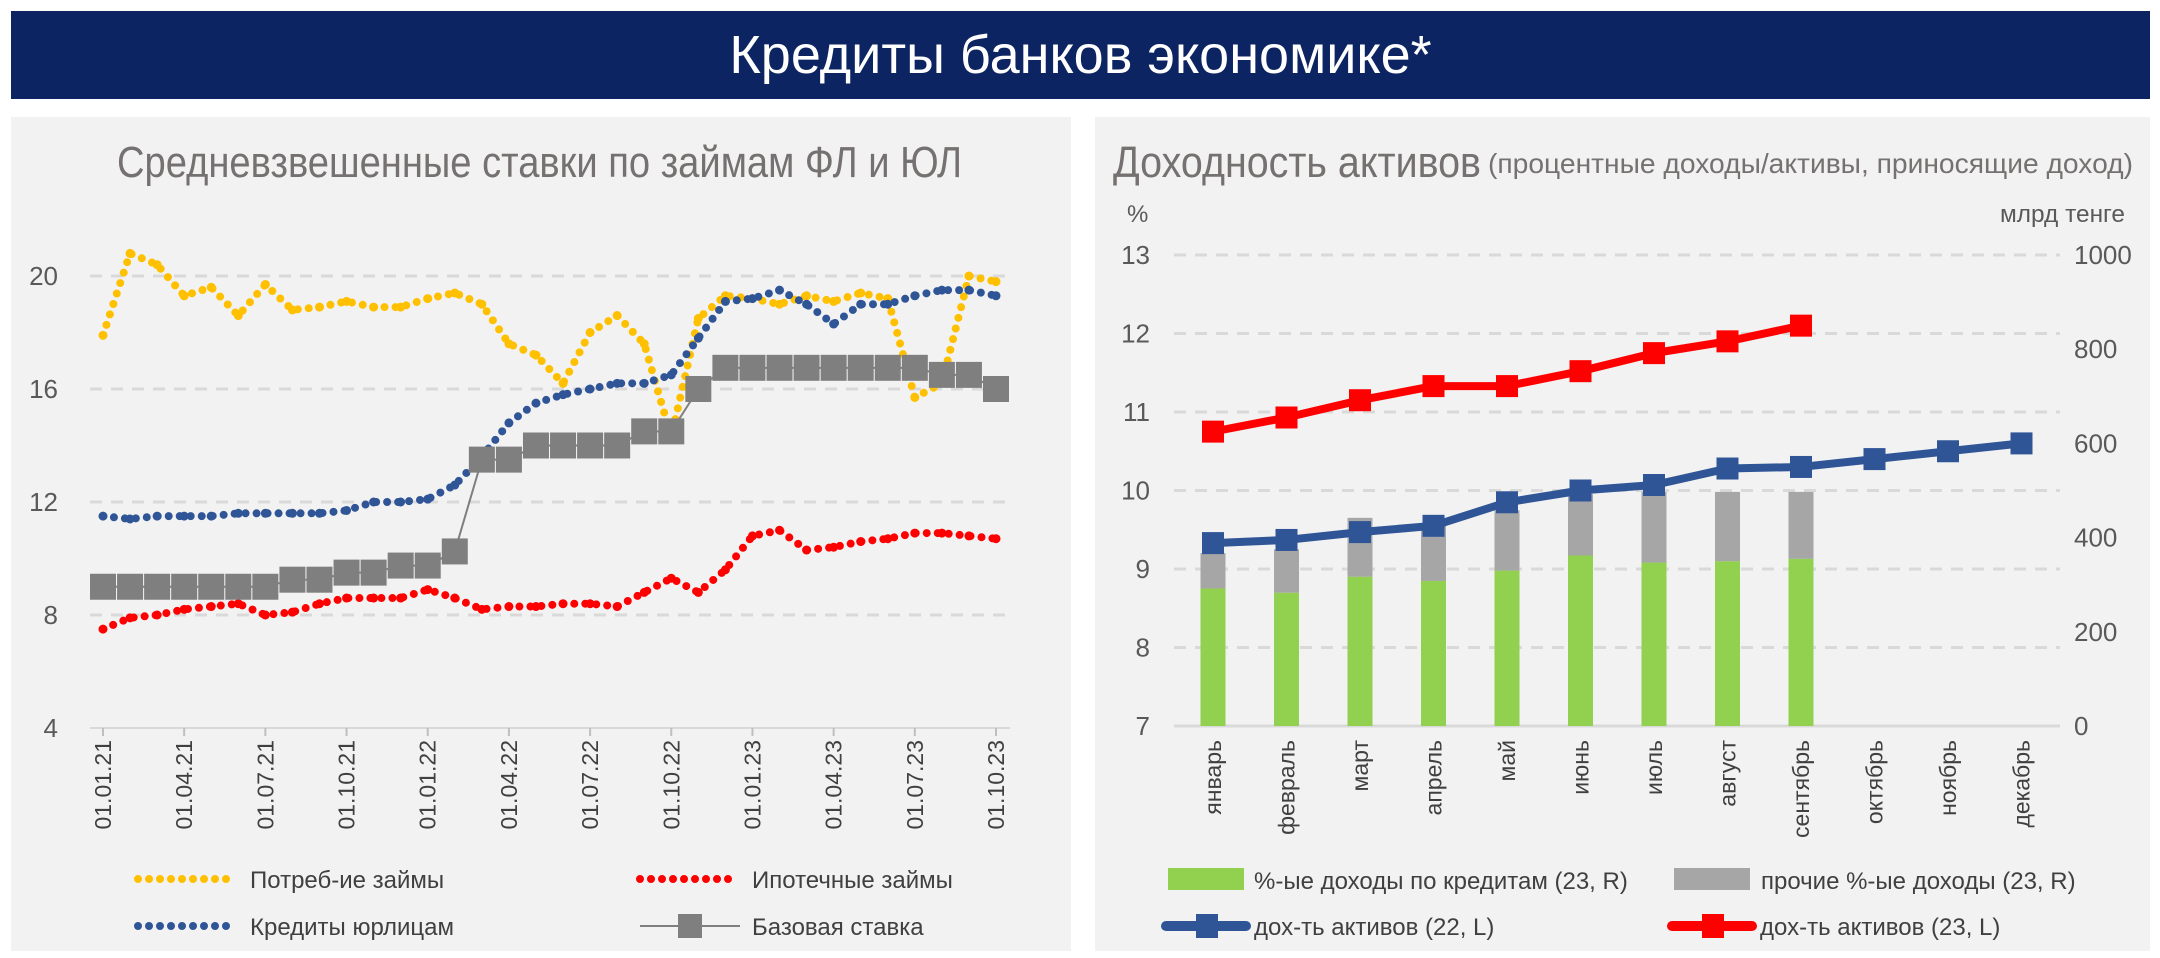 Image resolution: width=2160 pixels, height=958 pixels. Describe the element at coordinates (1135, 491) in the screenshot. I see `left-y-tick-label: 10` at that location.